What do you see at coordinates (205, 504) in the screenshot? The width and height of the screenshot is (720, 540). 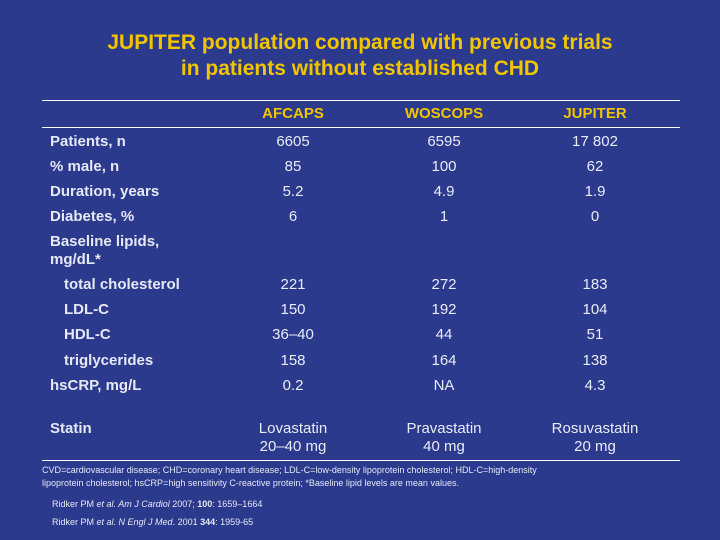 I see `reference-1-volume: 100` at bounding box center [205, 504].